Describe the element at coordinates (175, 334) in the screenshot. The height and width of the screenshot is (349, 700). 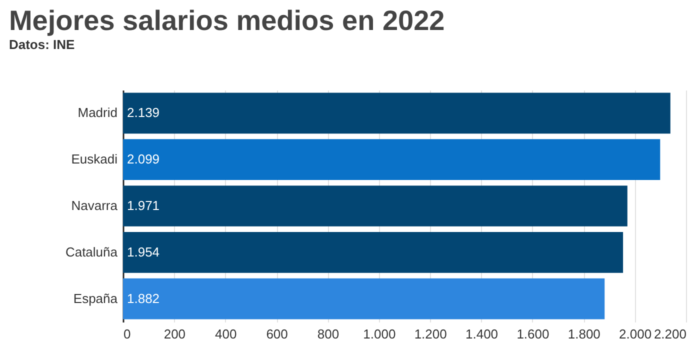
I see `x-tick-label: 200` at that location.